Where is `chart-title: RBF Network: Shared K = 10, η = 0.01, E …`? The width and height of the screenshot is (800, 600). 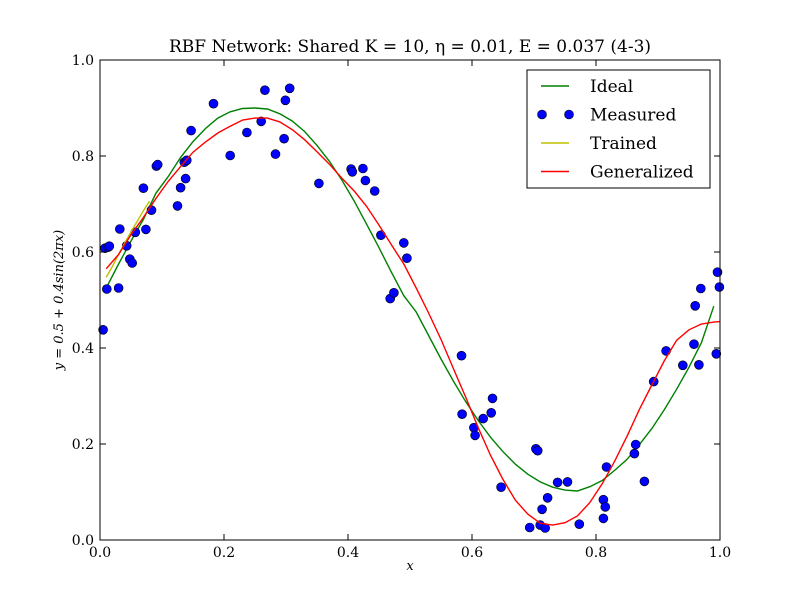
chart-title: RBF Network: Shared K = 10, η = 0.01, E … is located at coordinates (410, 47).